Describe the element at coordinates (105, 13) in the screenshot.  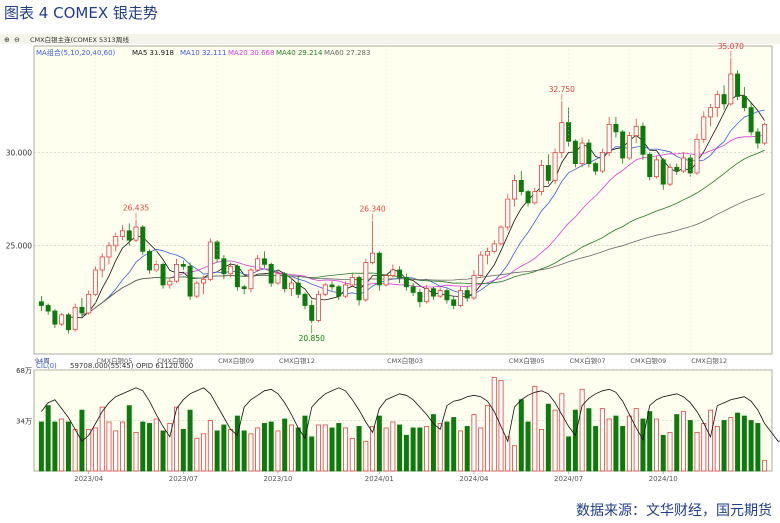
I see `caption-title: COMEX 银走势` at that location.